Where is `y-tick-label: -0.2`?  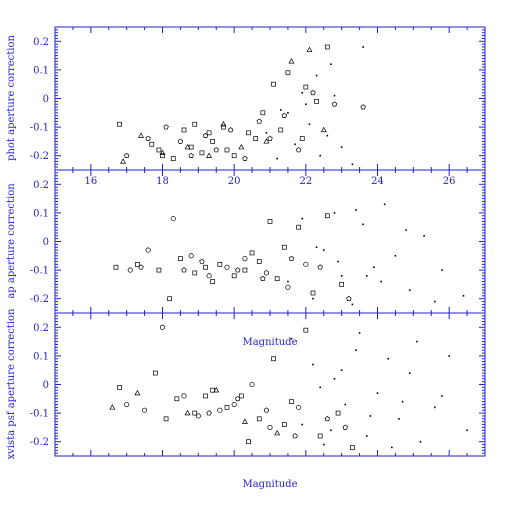
y-tick-label: -0.2 is located at coordinates (39, 156).